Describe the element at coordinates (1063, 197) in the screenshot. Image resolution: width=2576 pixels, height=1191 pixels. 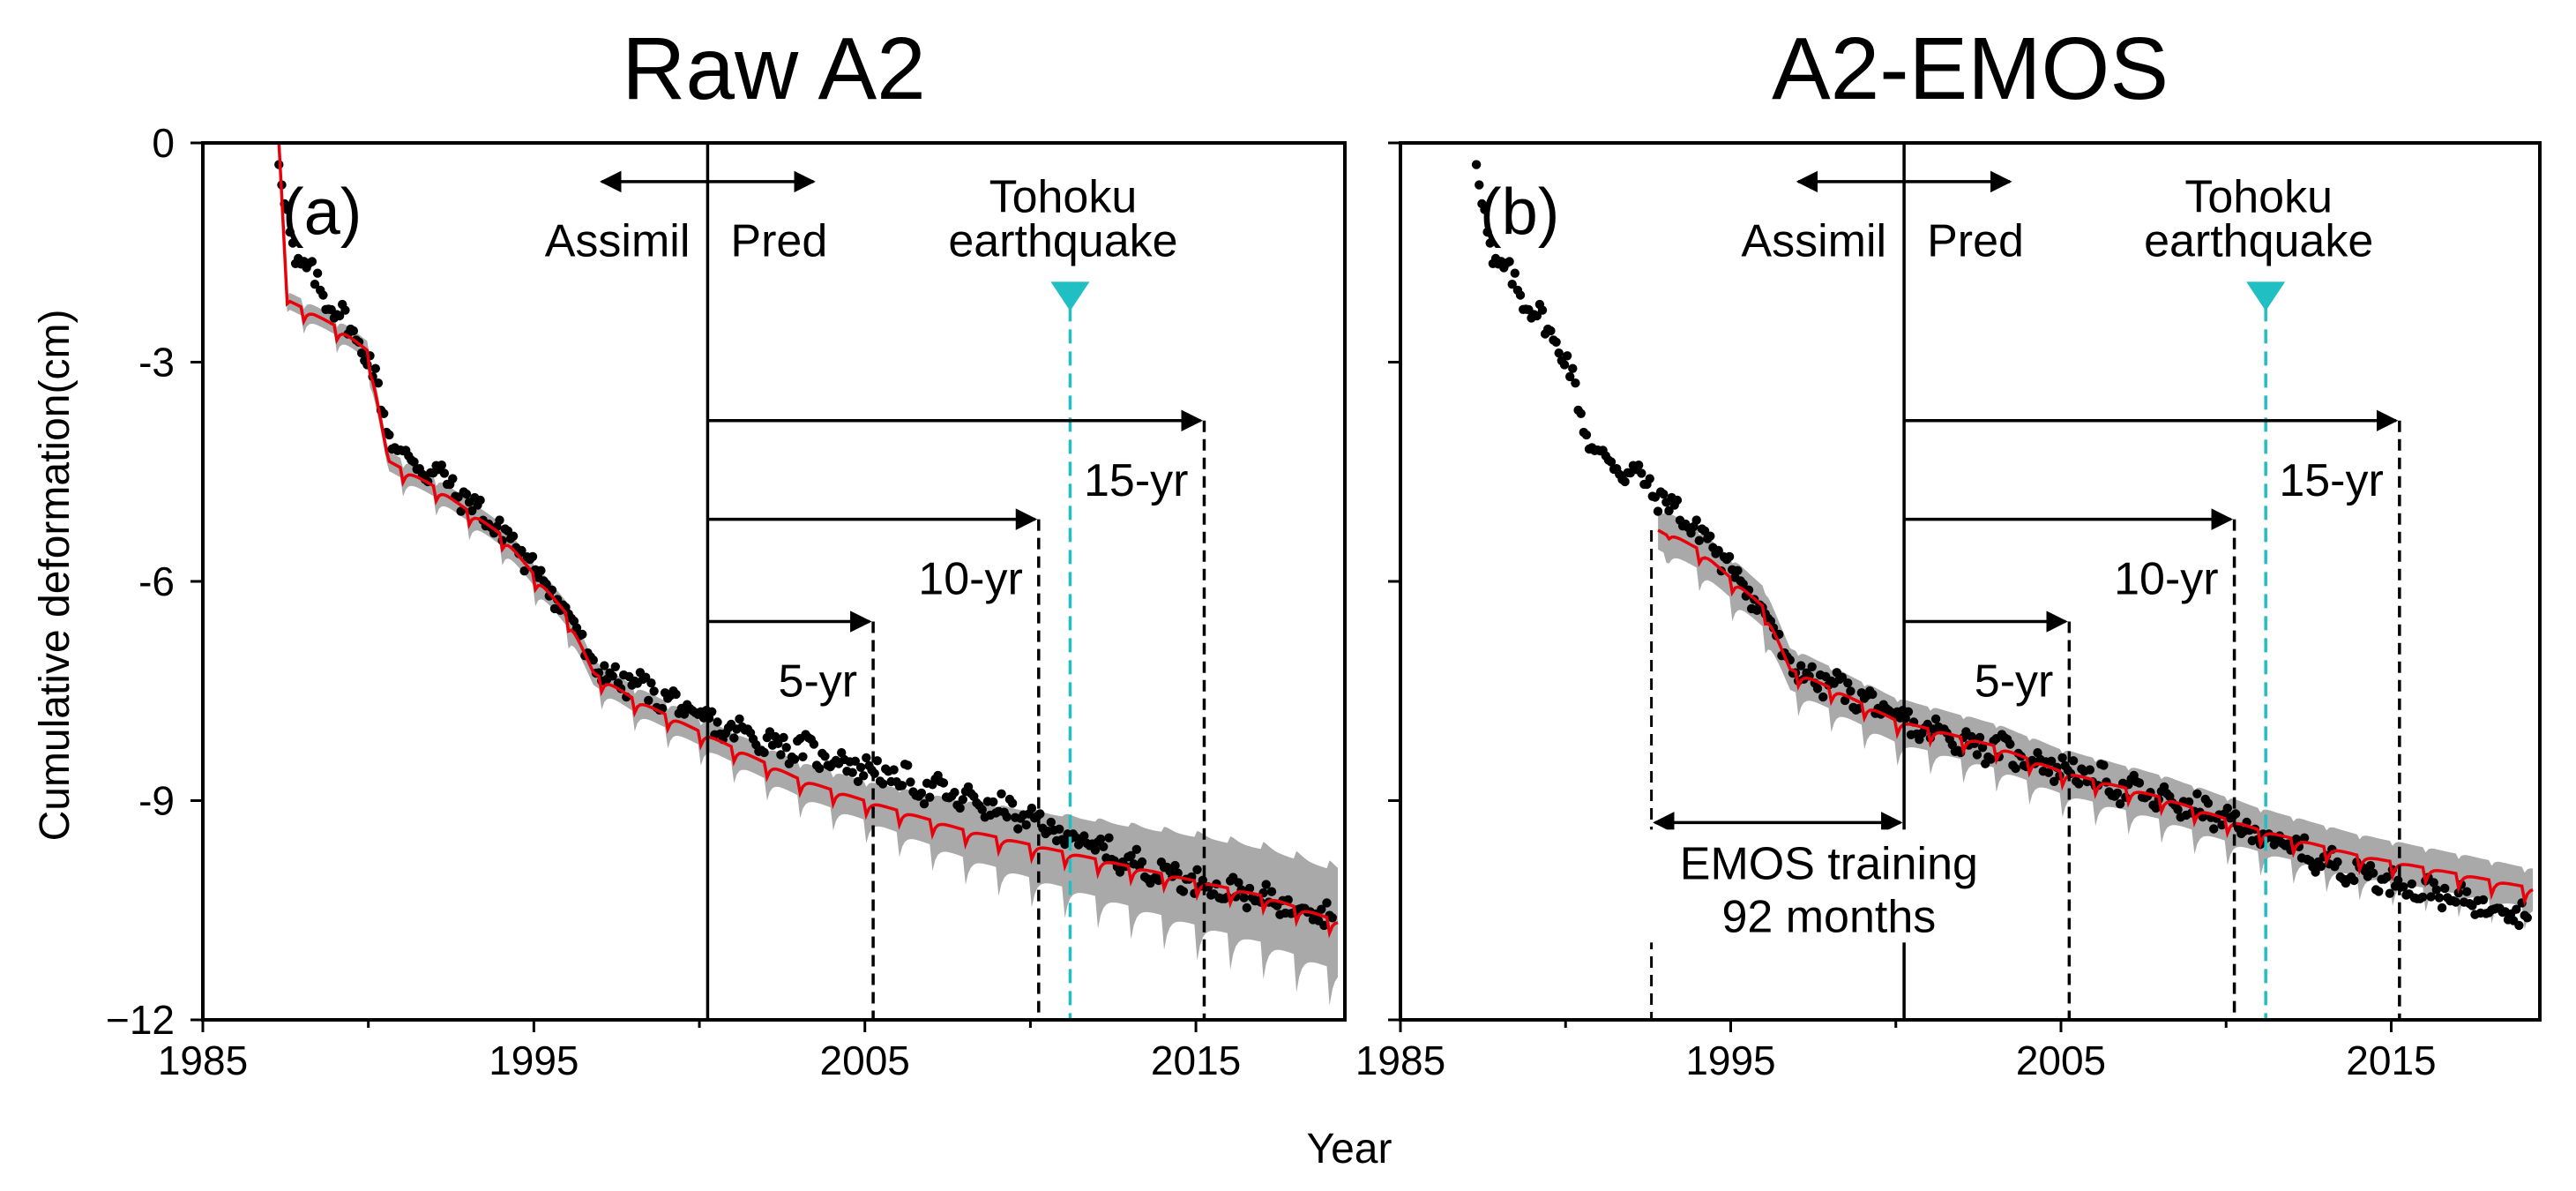
I see `earthquake-label: Tohoku` at that location.